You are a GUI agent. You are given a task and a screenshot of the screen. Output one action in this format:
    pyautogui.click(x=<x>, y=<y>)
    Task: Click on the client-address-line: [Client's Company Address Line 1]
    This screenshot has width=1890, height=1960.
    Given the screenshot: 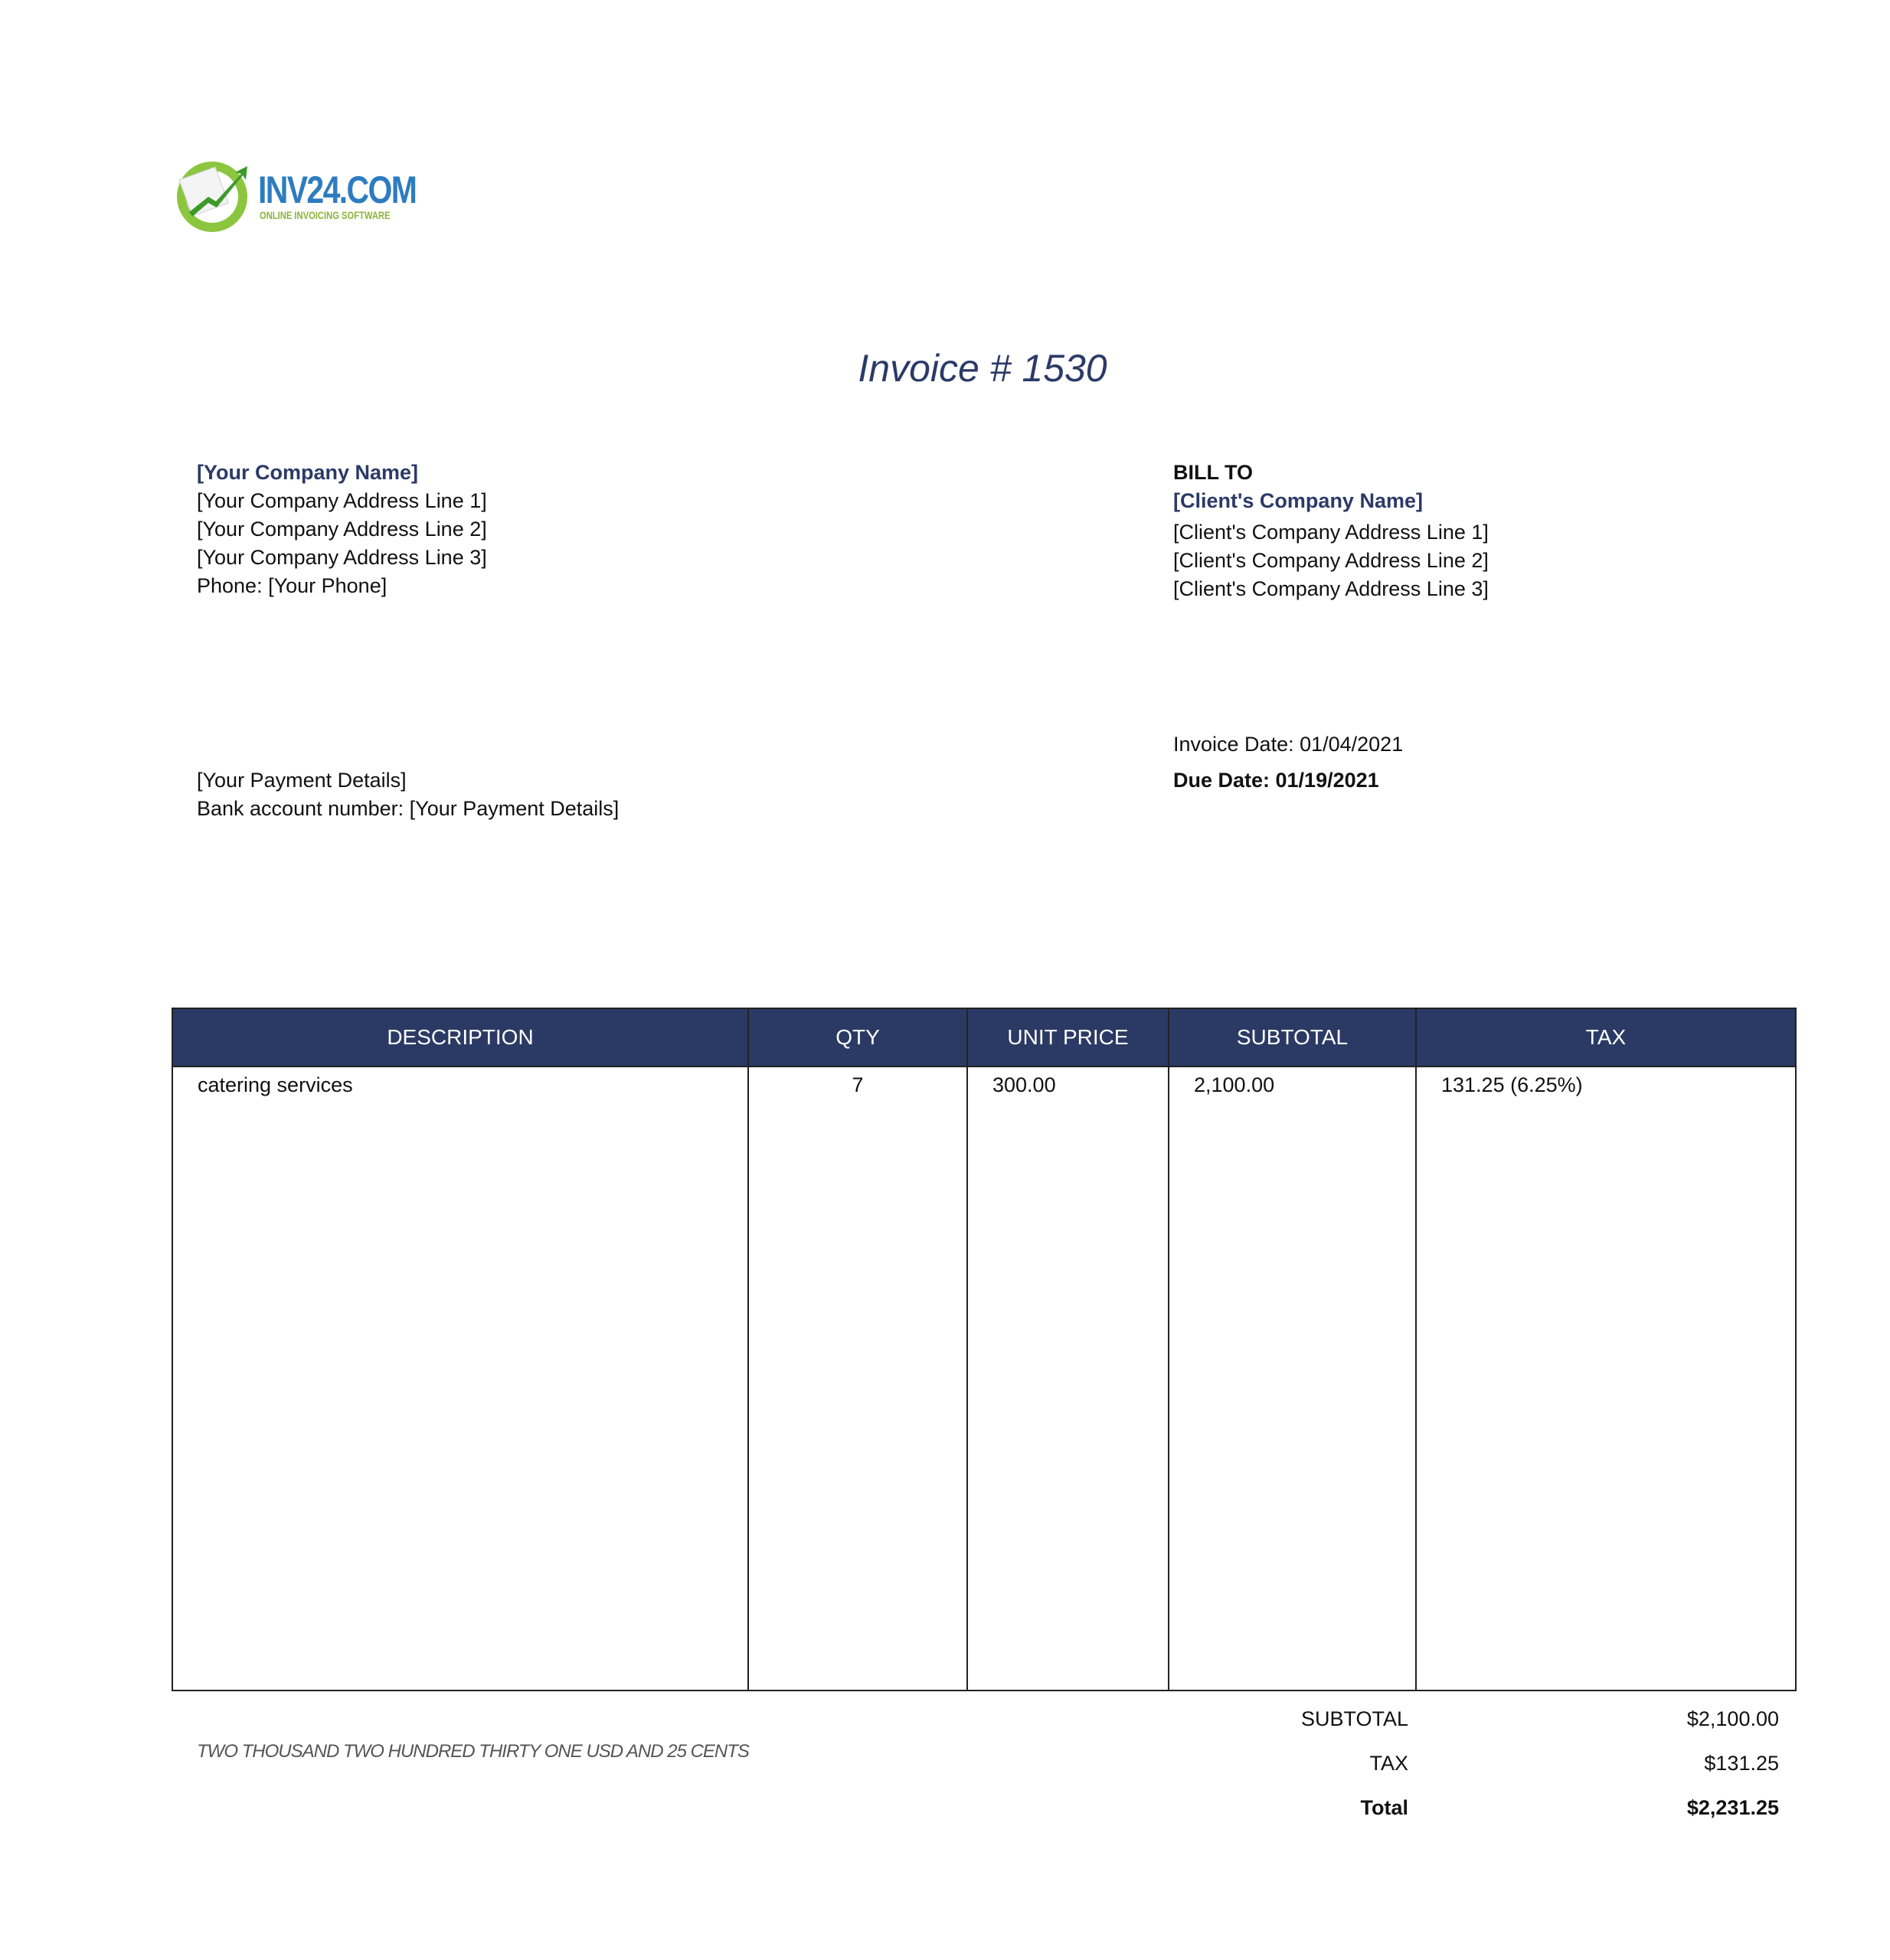 What is the action you would take?
    pyautogui.click(x=1331, y=532)
    